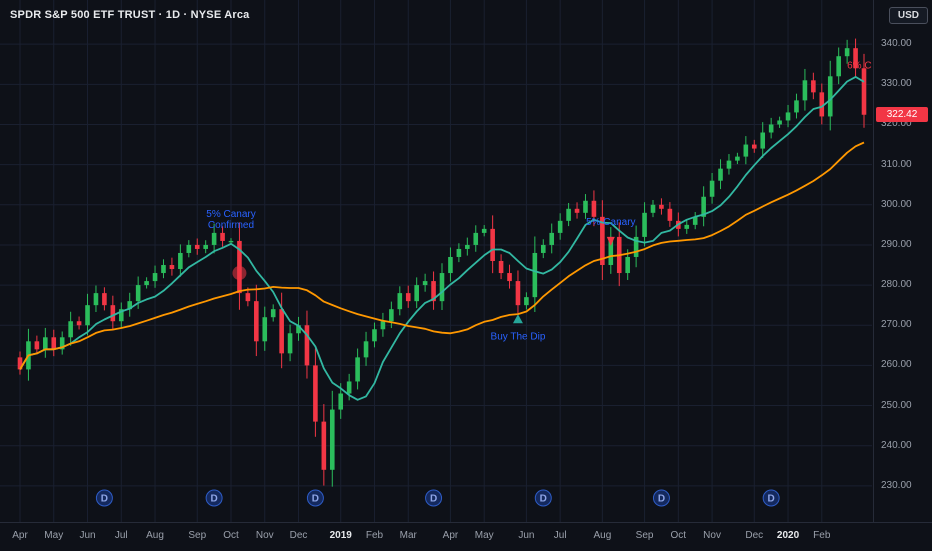  I want to click on price-axis-label: 300.00, so click(896, 204).